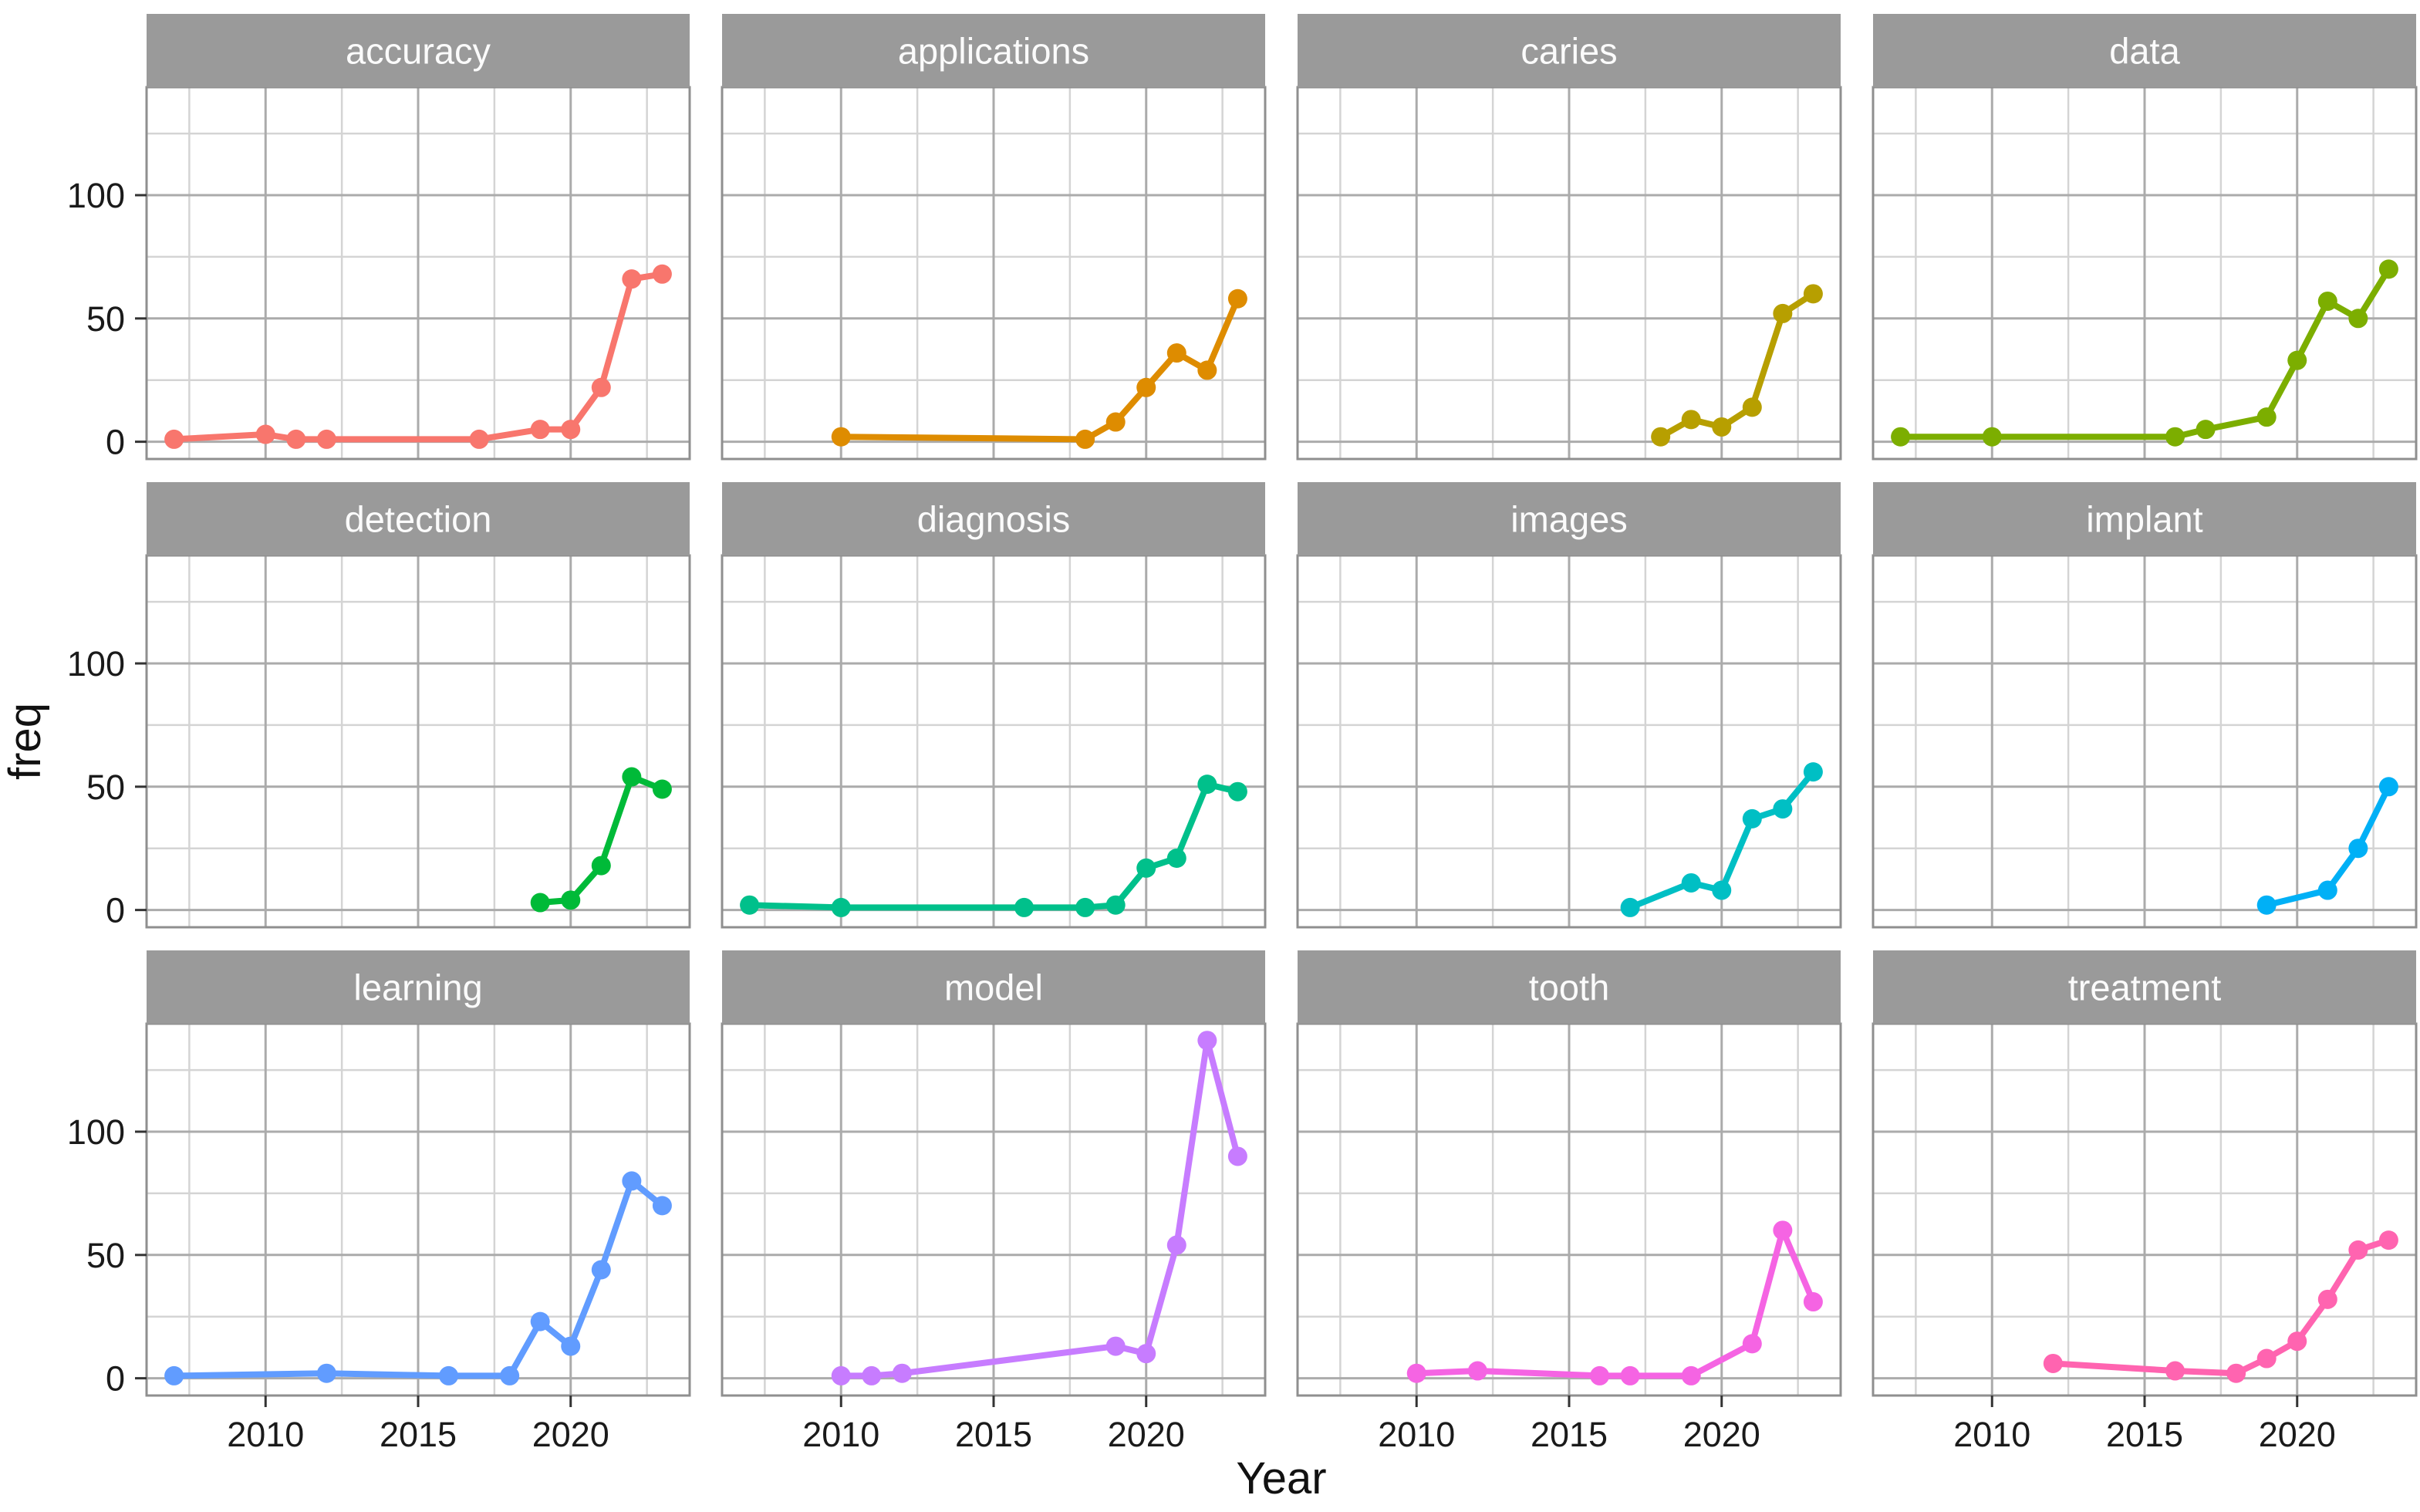  What do you see at coordinates (2145, 705) in the screenshot?
I see `facet-implant: implant` at bounding box center [2145, 705].